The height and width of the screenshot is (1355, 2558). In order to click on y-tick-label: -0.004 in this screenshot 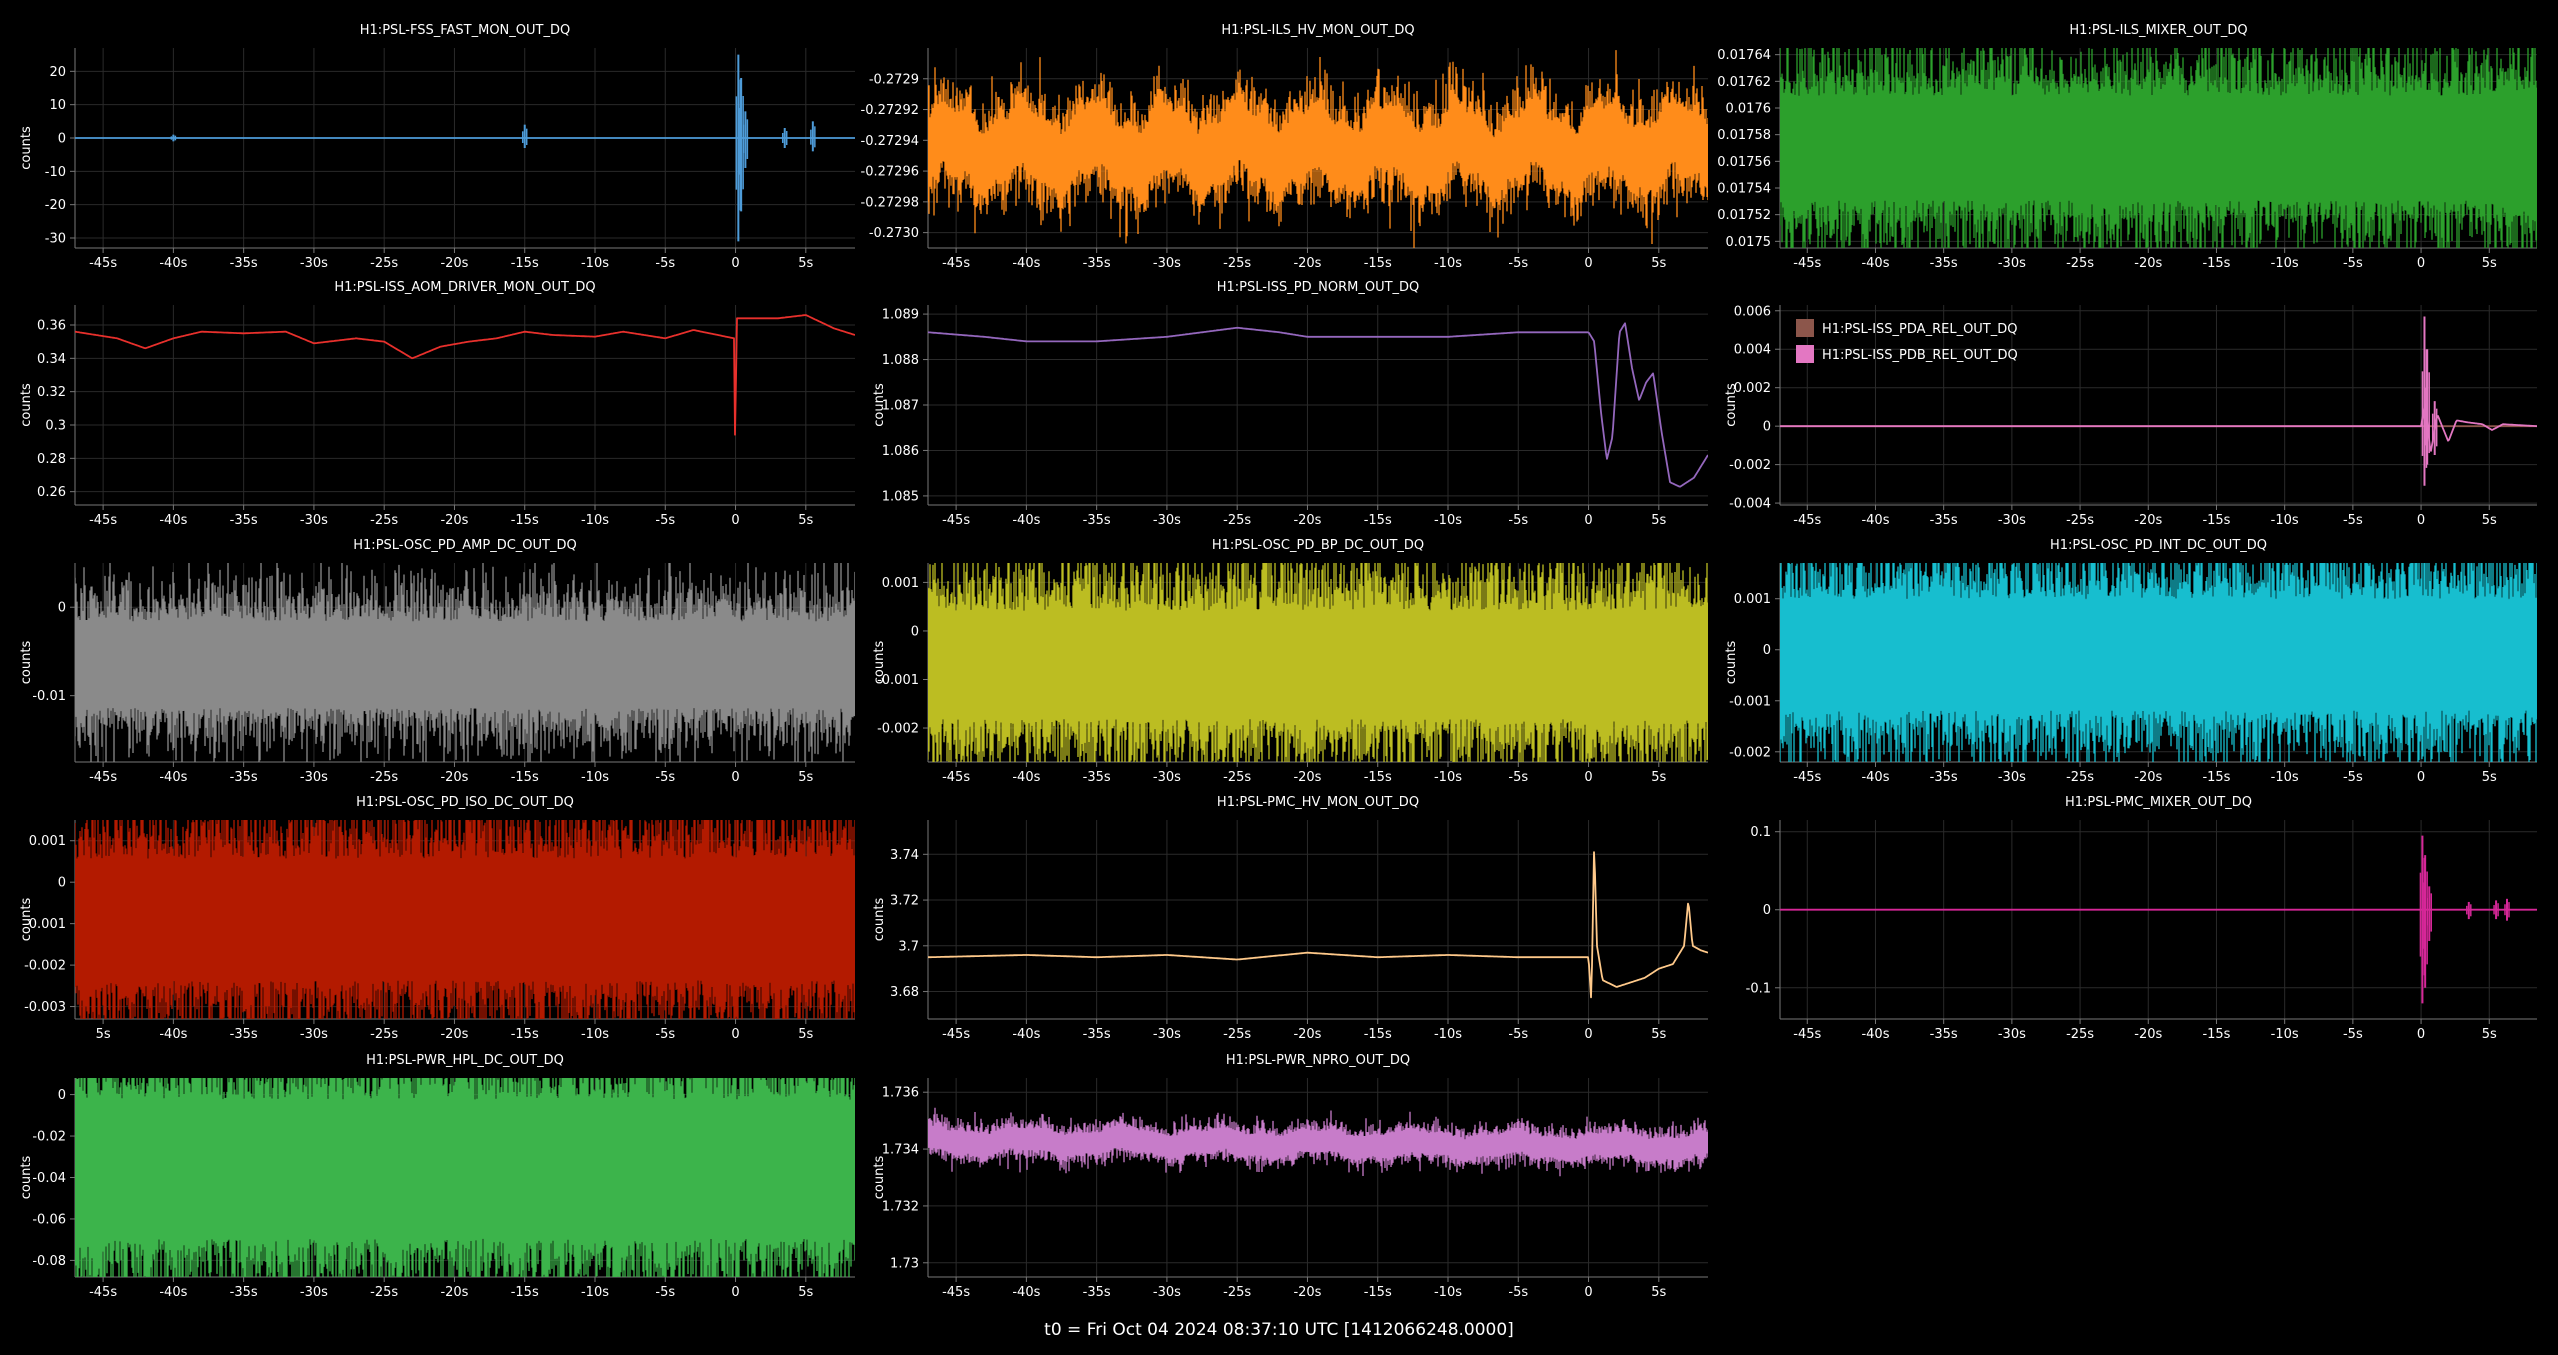, I will do `click(1750, 504)`.